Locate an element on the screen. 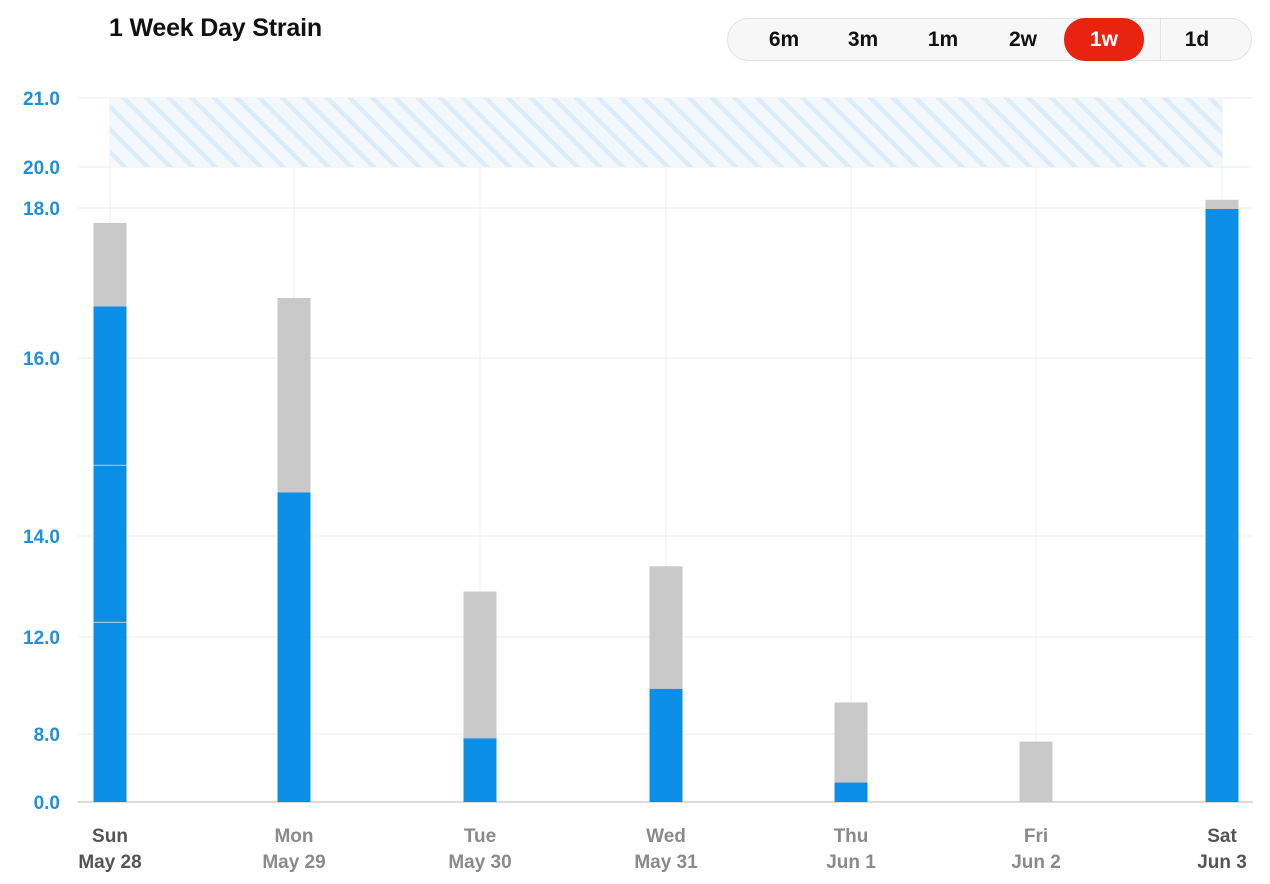 This screenshot has width=1270, height=884. x-day-label: Tue is located at coordinates (480, 836).